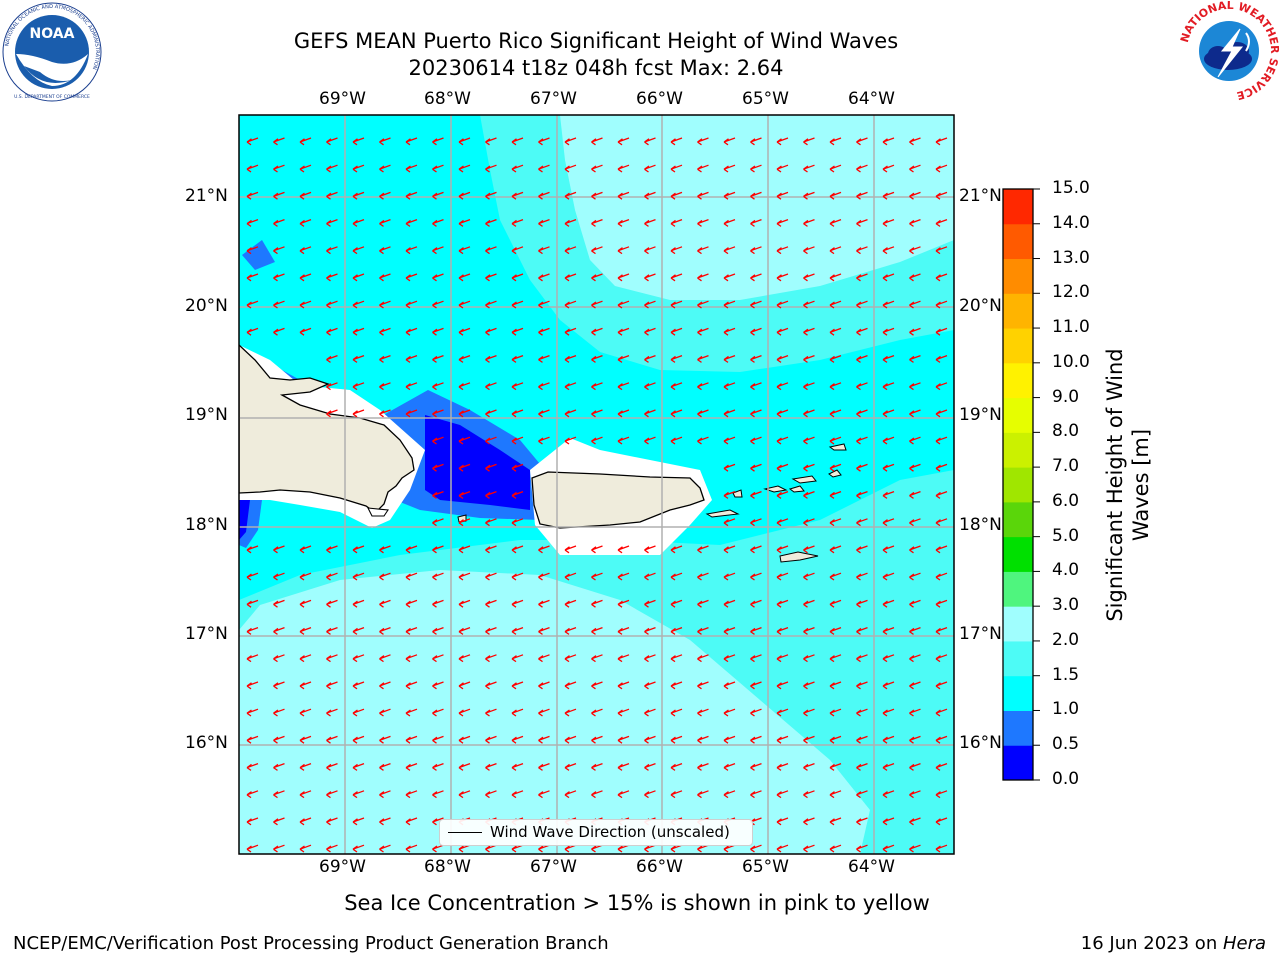 The image size is (1280, 960). Describe the element at coordinates (447, 867) in the screenshot. I see `lon-label-bottom: 68°W` at that location.